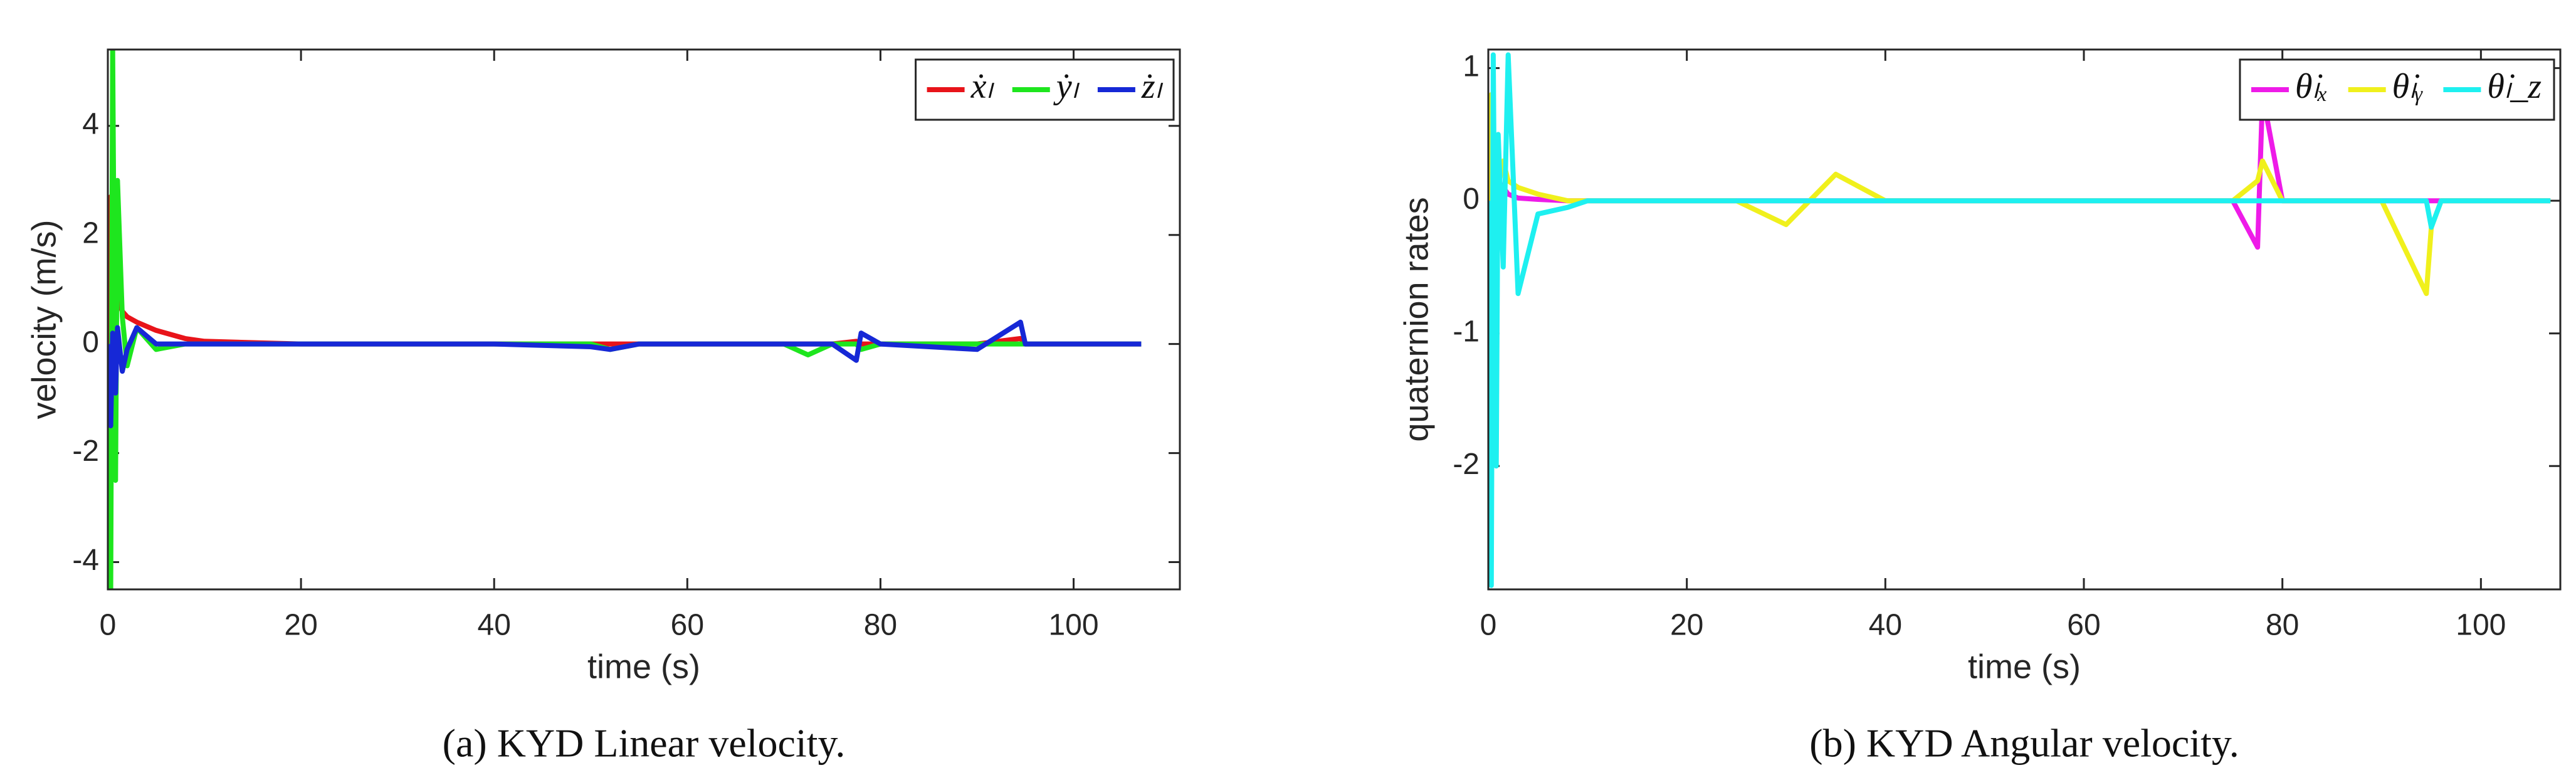 The image size is (2576, 780). I want to click on caption: (a) KYD Linear velocity., so click(644, 743).